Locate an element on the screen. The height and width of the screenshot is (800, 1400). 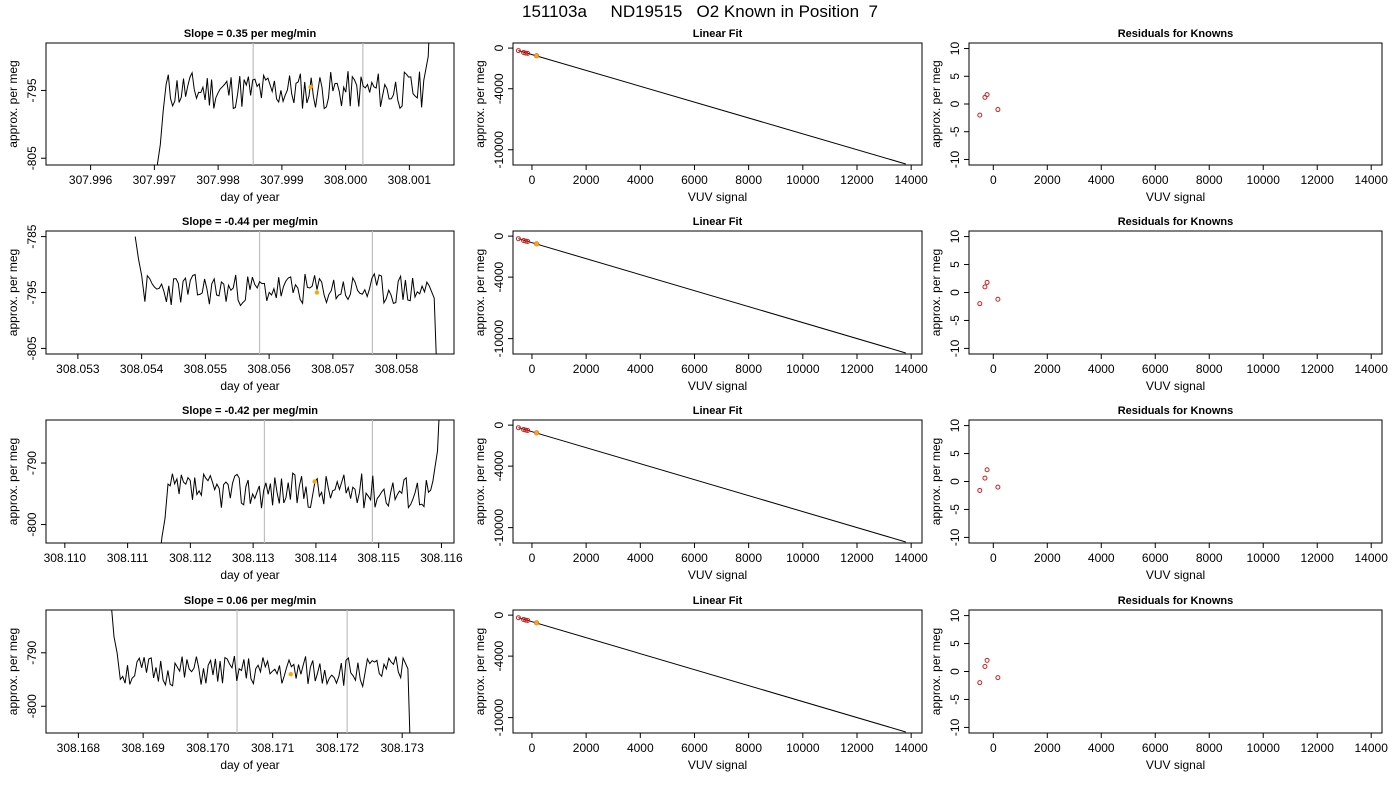
x-tick-label: 307.999 is located at coordinates (282, 180).